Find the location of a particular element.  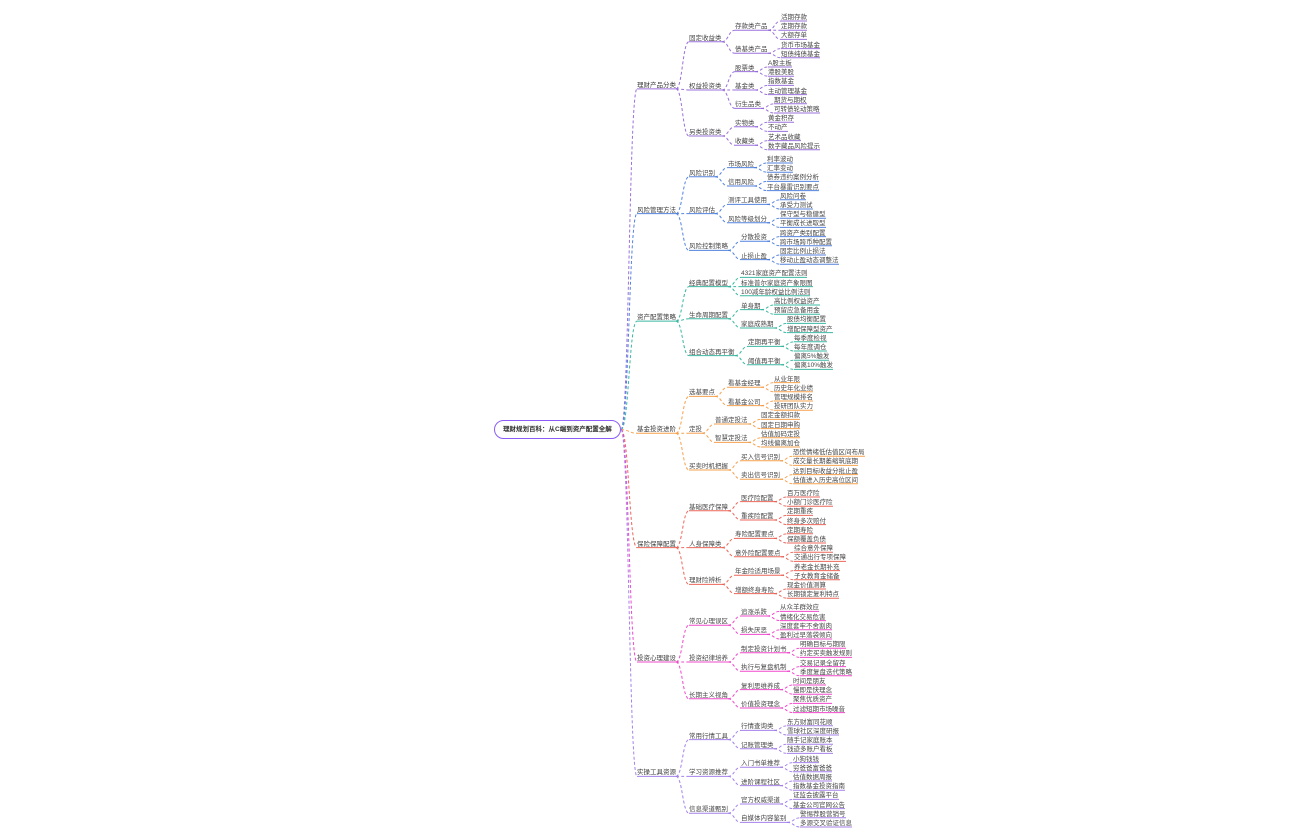

node-label: 权益投资类 is located at coordinates (705, 86).